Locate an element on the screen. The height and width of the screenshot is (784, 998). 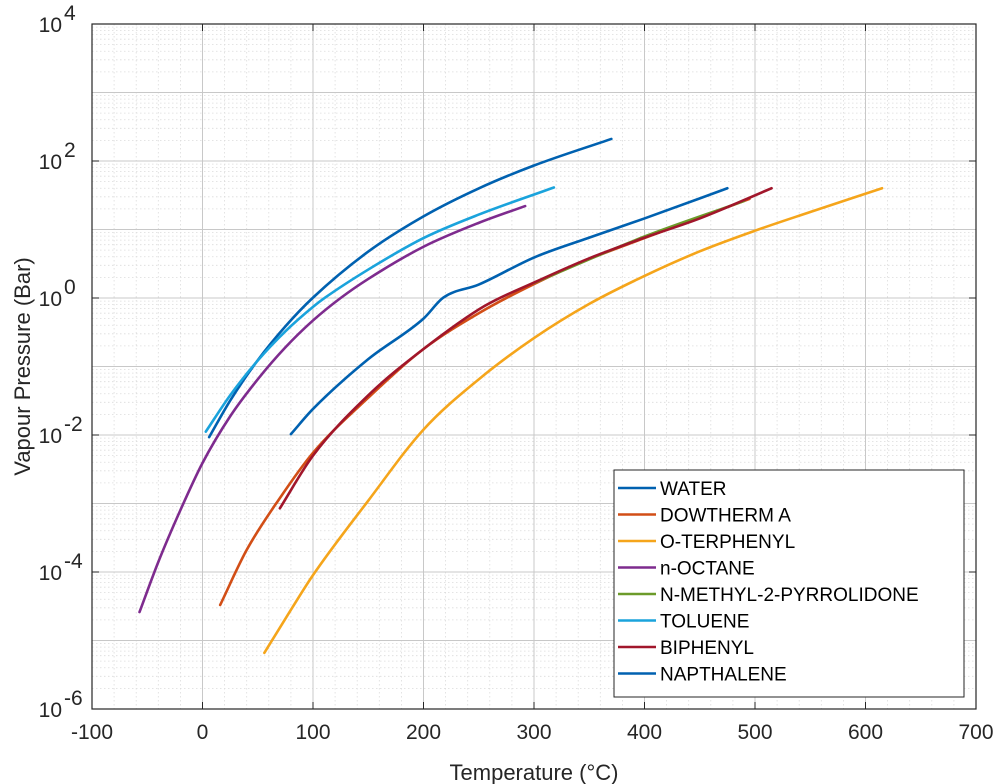
y-tick-label-exponent: -4 is located at coordinates (73, 561).